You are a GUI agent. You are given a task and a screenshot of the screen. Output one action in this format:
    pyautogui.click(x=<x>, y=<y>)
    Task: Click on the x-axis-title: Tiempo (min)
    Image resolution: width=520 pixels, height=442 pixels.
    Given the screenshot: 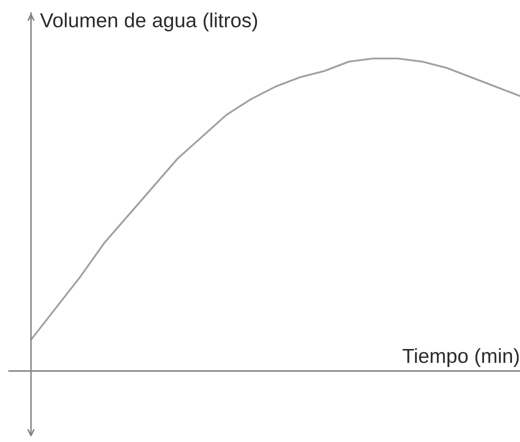 What is the action you would take?
    pyautogui.click(x=460, y=357)
    